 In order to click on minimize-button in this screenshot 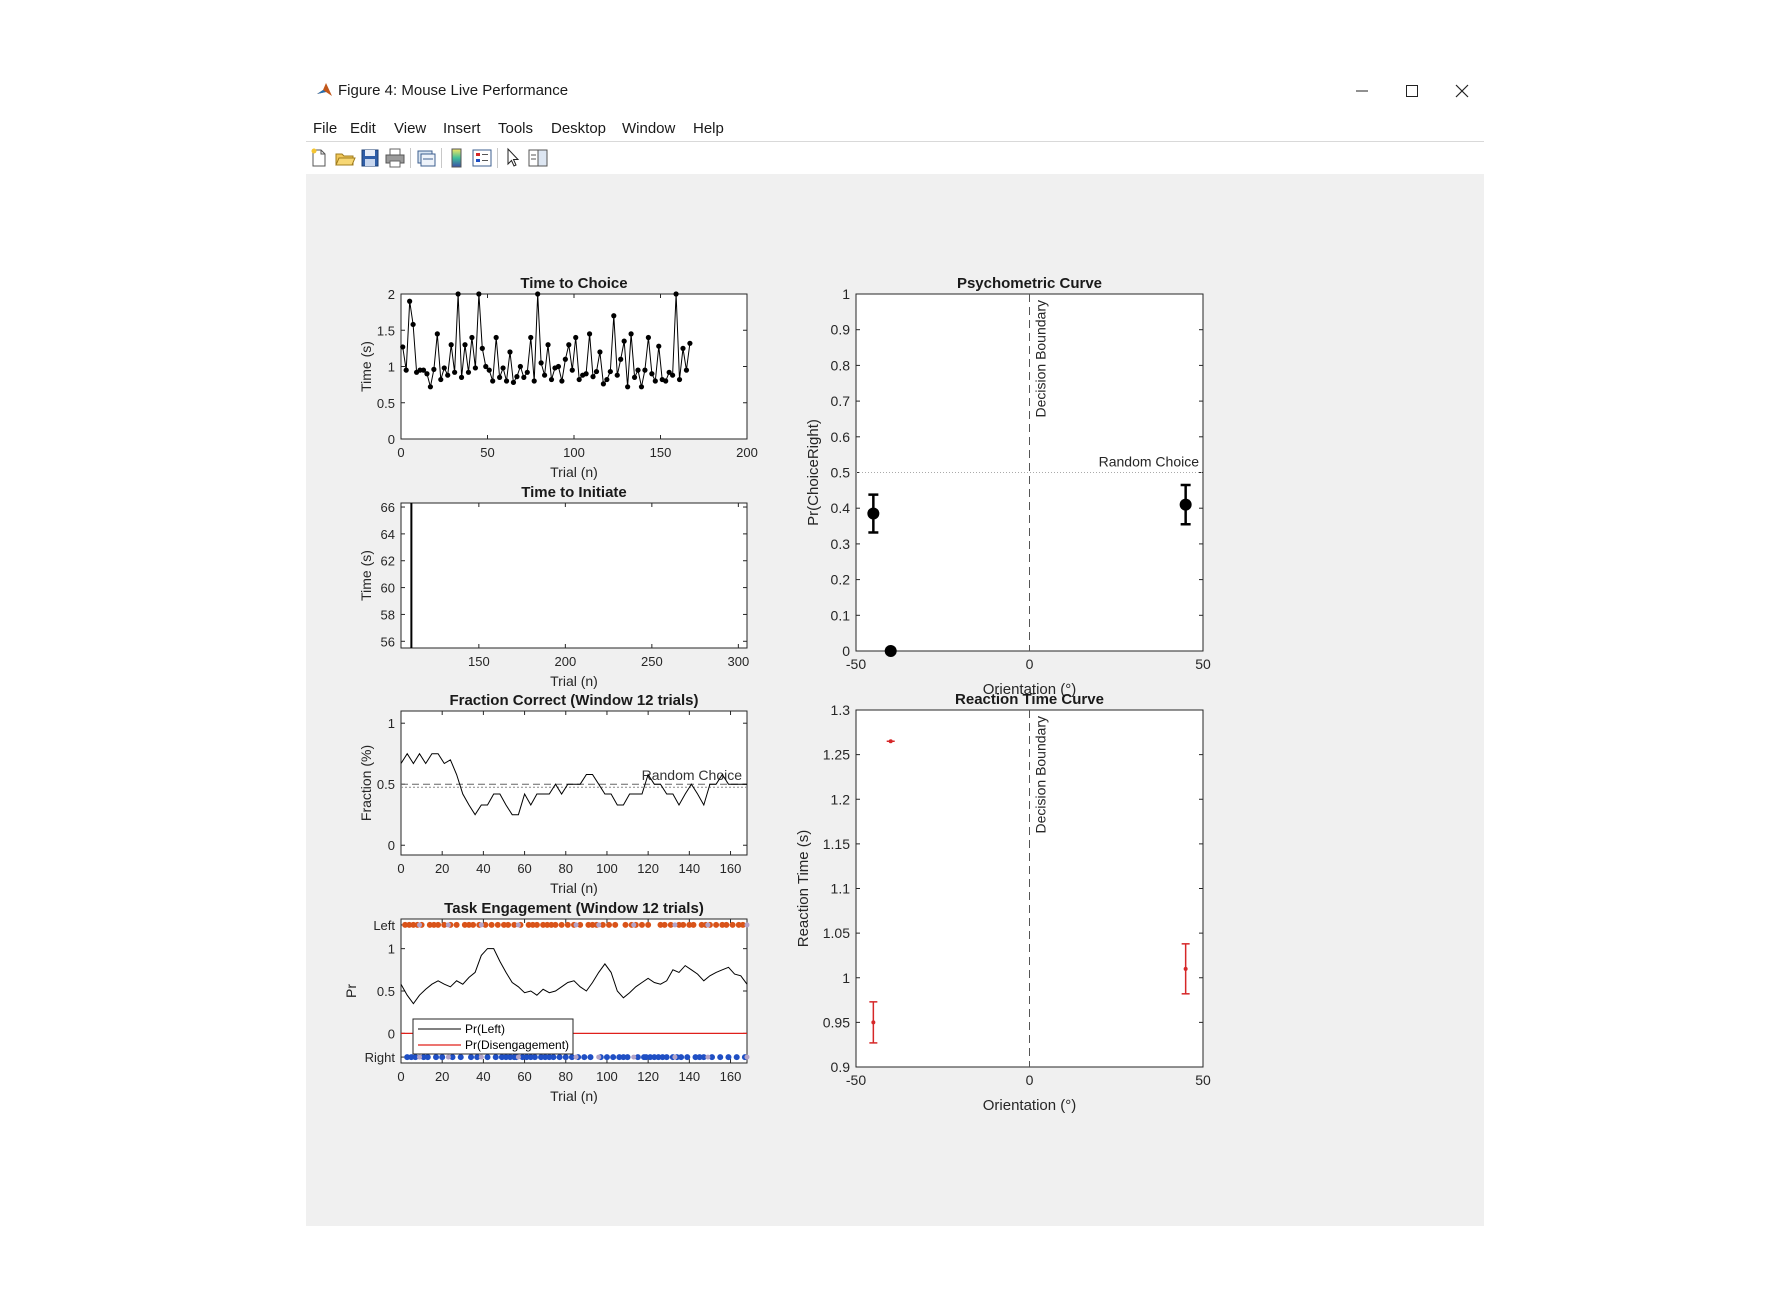, I will do `click(1362, 91)`.